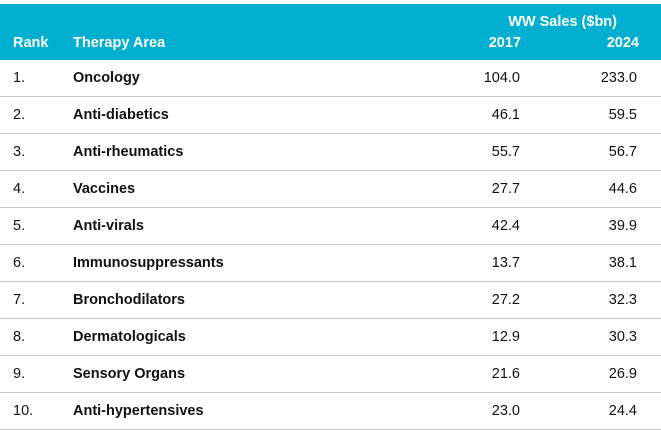 This screenshot has width=661, height=430. Describe the element at coordinates (119, 43) in the screenshot. I see `header-therapy-area: Therapy Area` at that location.